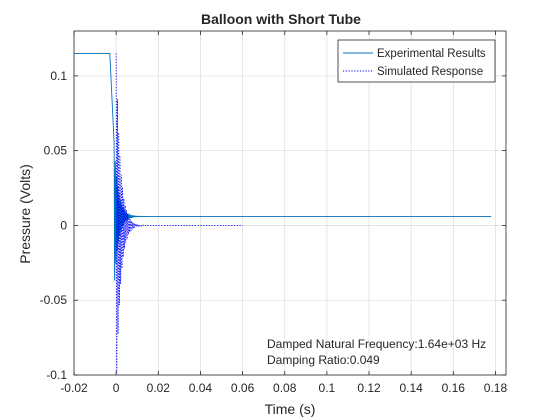 Image resolution: width=560 pixels, height=420 pixels. What do you see at coordinates (74, 388) in the screenshot?
I see `x-tick-label: -0.02` at bounding box center [74, 388].